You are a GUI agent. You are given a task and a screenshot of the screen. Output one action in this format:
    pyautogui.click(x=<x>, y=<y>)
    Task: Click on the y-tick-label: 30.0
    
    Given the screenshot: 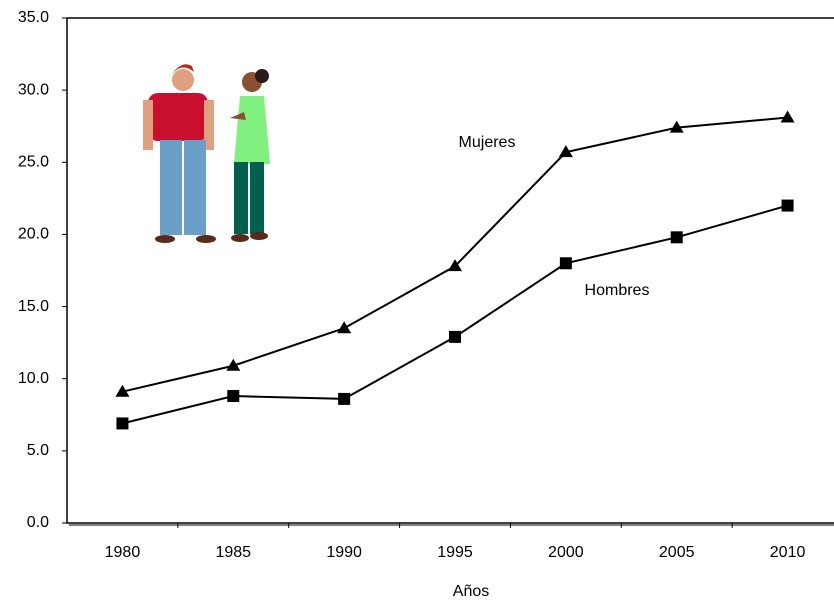 What is the action you would take?
    pyautogui.click(x=33, y=89)
    